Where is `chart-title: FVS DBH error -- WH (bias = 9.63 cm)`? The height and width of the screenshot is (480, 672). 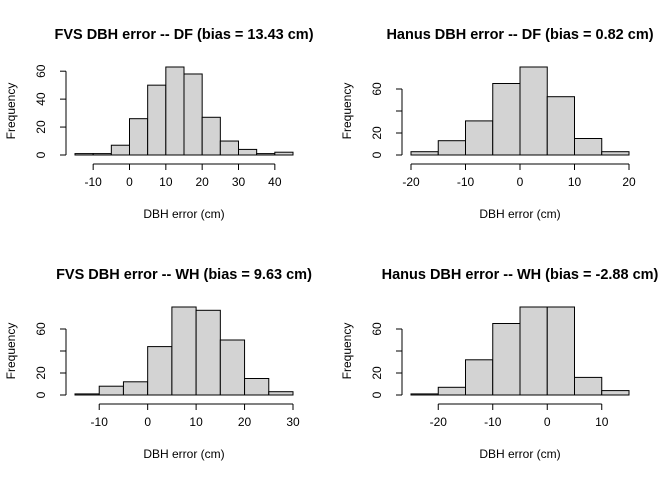
chart-title: FVS DBH error -- WH (bias = 9.63 cm) is located at coordinates (184, 275).